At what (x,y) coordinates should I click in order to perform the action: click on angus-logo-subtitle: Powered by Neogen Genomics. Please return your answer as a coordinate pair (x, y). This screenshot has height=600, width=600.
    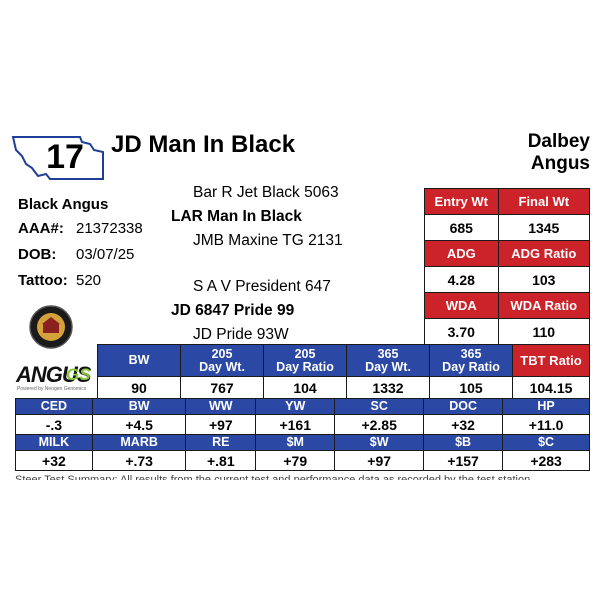
    Looking at the image, I should click on (52, 389).